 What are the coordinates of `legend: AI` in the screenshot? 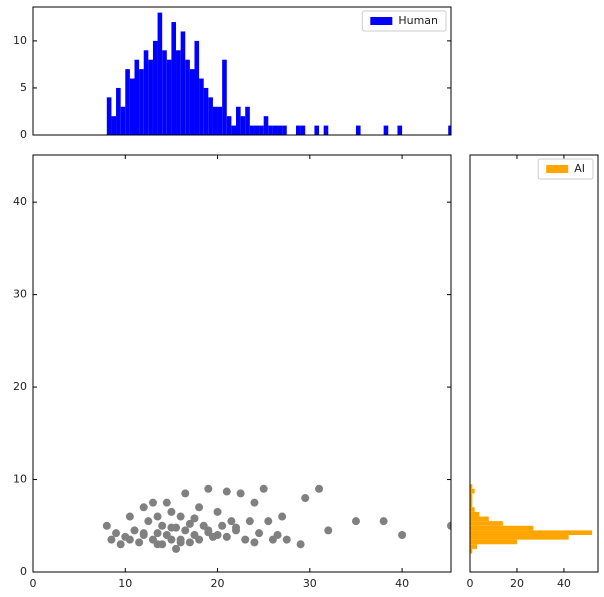 It's located at (565, 169).